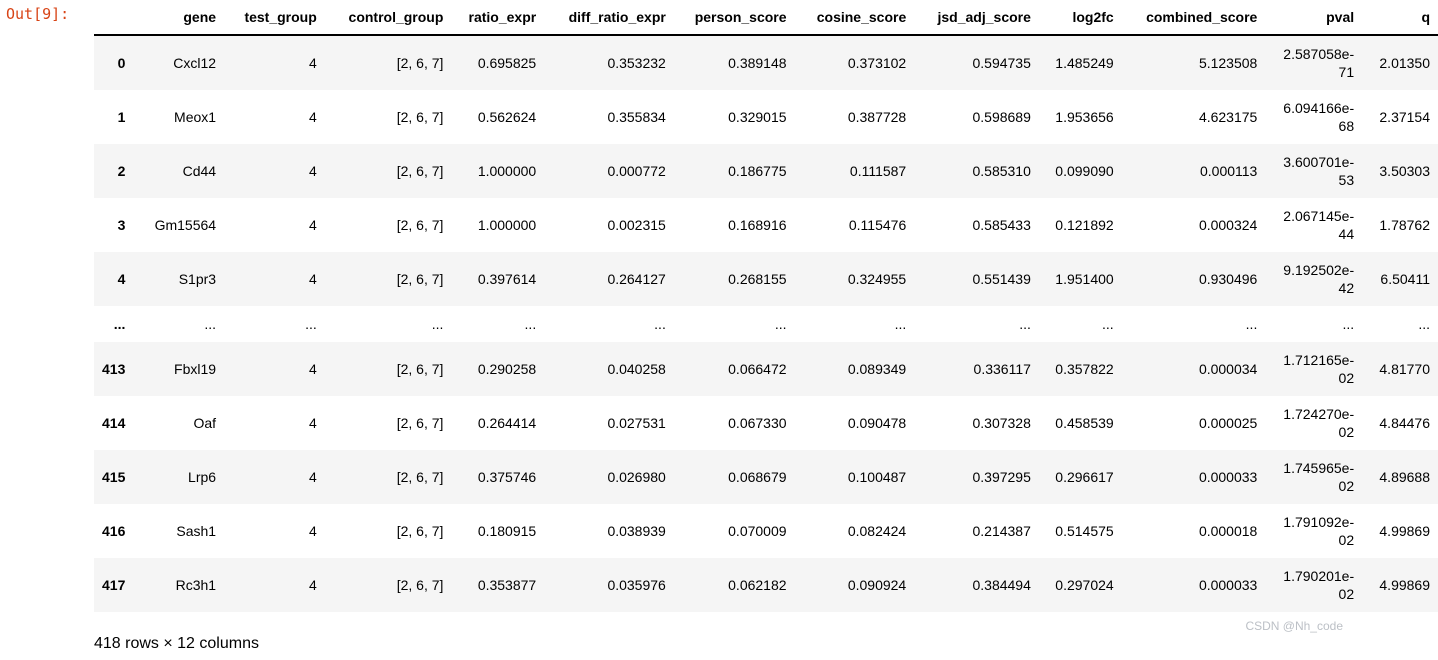 The height and width of the screenshot is (660, 1438). Describe the element at coordinates (757, 63) in the screenshot. I see `cell-person_score: 0.389148` at that location.